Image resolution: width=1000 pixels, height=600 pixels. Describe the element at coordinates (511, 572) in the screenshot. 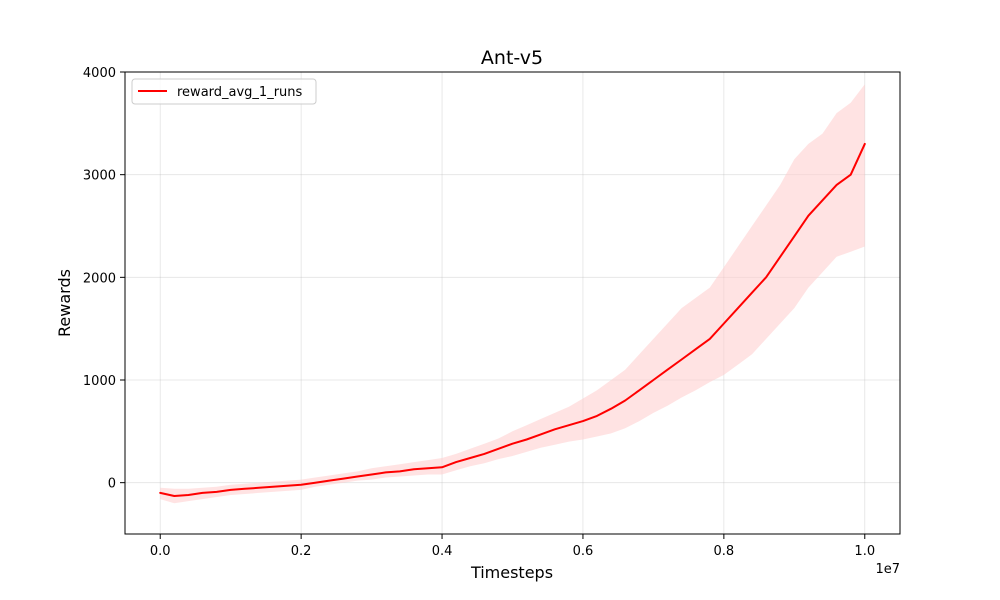

I see `x-axis-title: Timesteps` at that location.